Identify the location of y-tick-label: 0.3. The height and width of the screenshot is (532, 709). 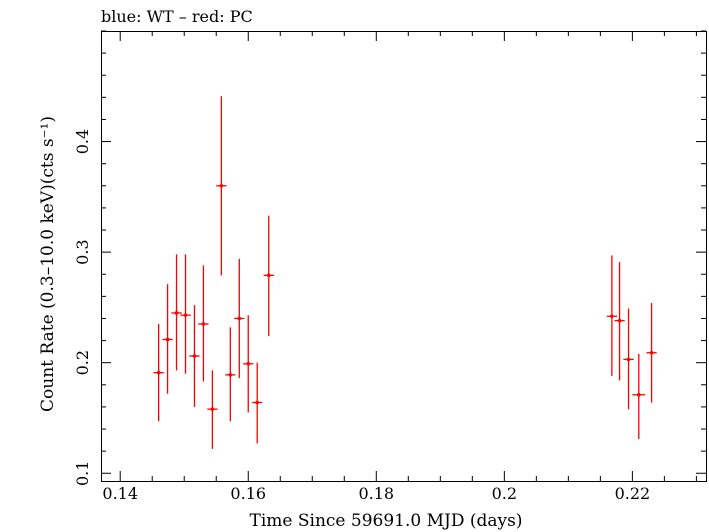
(82, 251).